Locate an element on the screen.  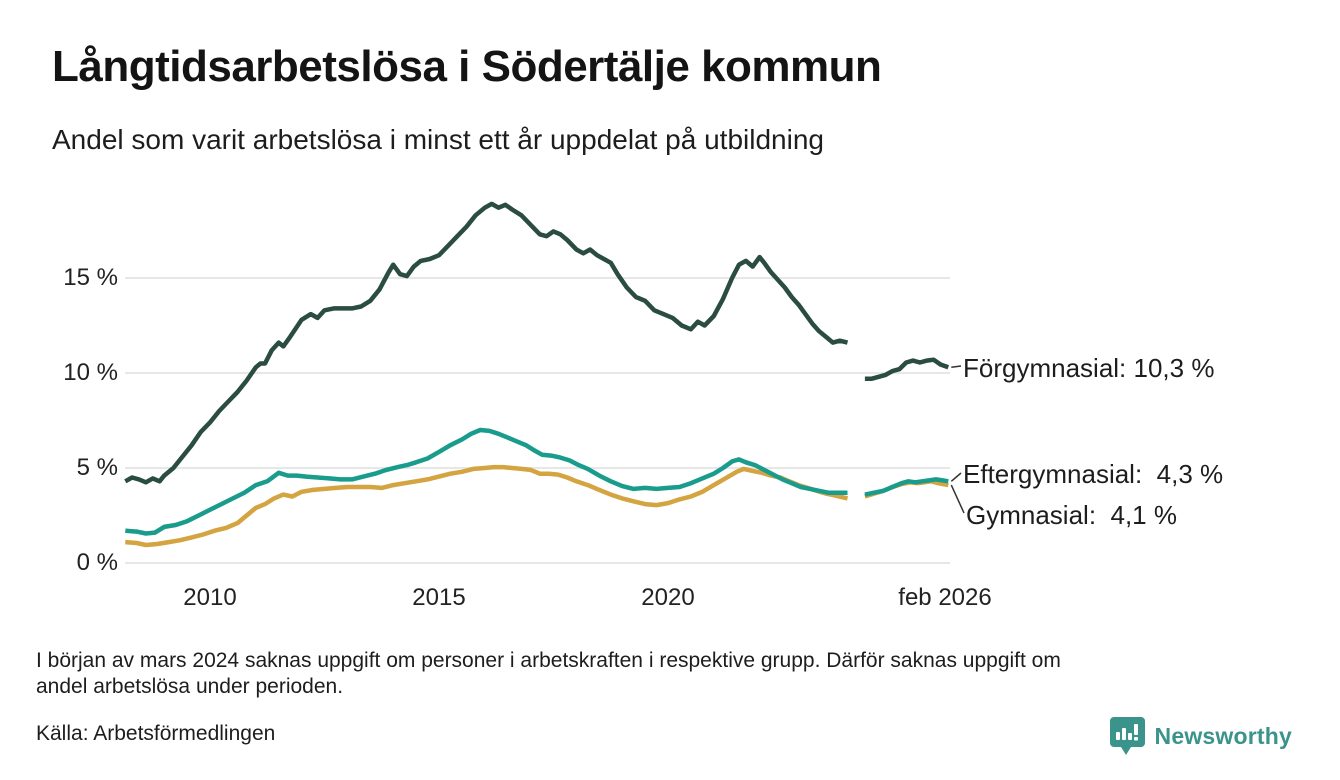
page-title: Långtidsarbetslösa i Södertälje kommun is located at coordinates (467, 66).